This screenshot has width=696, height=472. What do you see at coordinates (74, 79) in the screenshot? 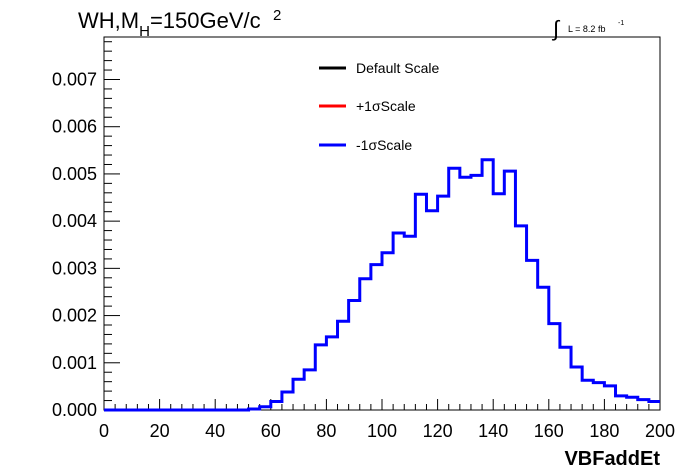
I see `y-tick-label: 0.007` at bounding box center [74, 79].